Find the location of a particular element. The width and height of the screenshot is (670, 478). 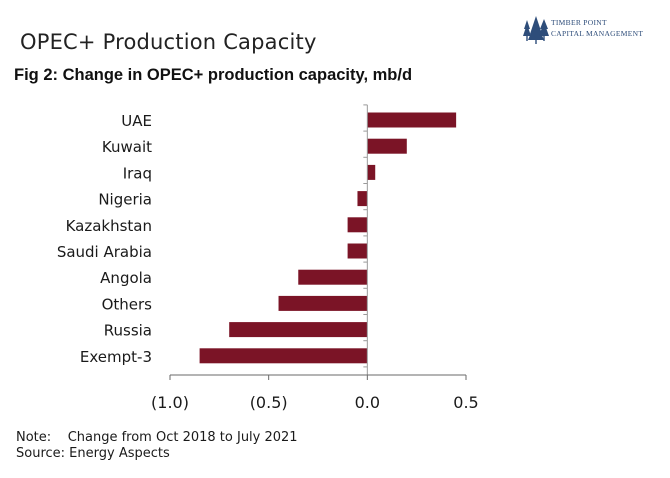

category-label: Saudi Arabia is located at coordinates (104, 252).